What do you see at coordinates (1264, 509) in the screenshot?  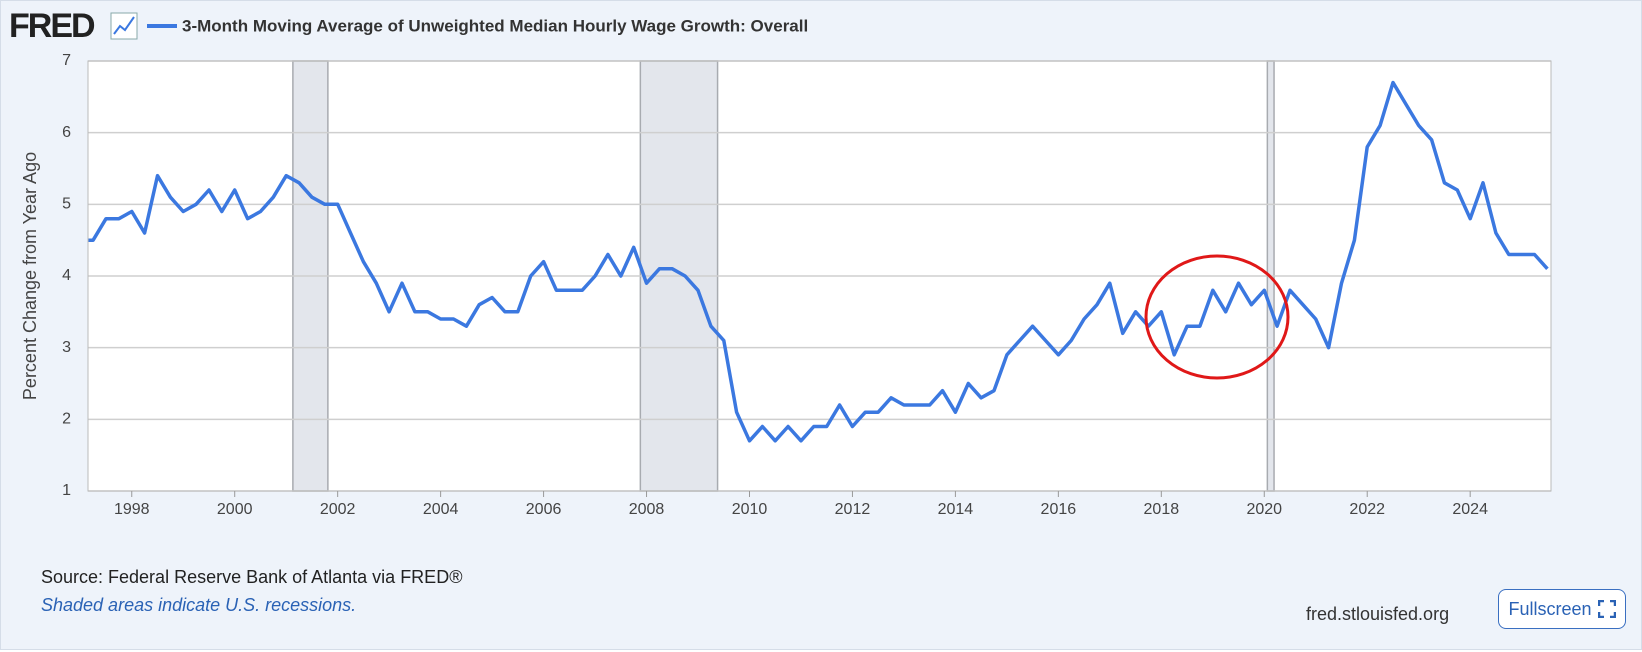 I see `x-tick-label: 2020` at bounding box center [1264, 509].